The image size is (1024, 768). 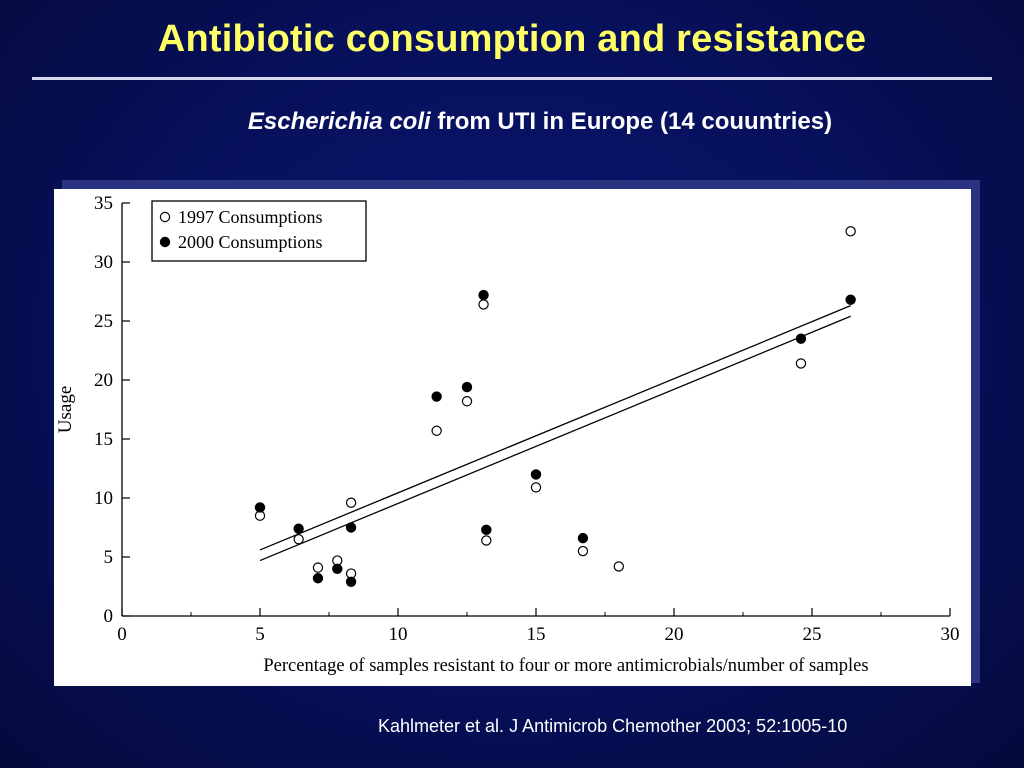 I want to click on y-tick-label: 25, so click(x=103, y=321).